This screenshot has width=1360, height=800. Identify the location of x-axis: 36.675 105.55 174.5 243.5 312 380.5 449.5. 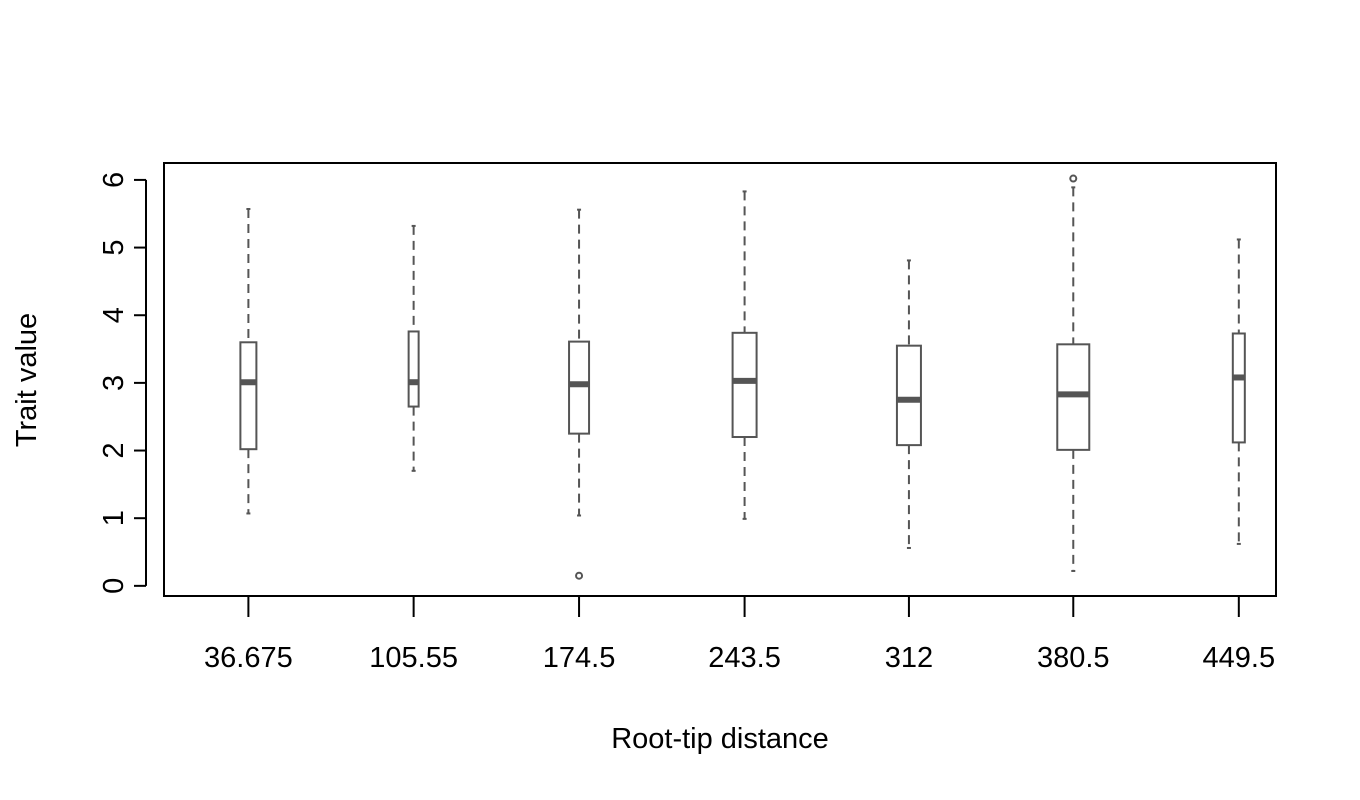
(740, 634).